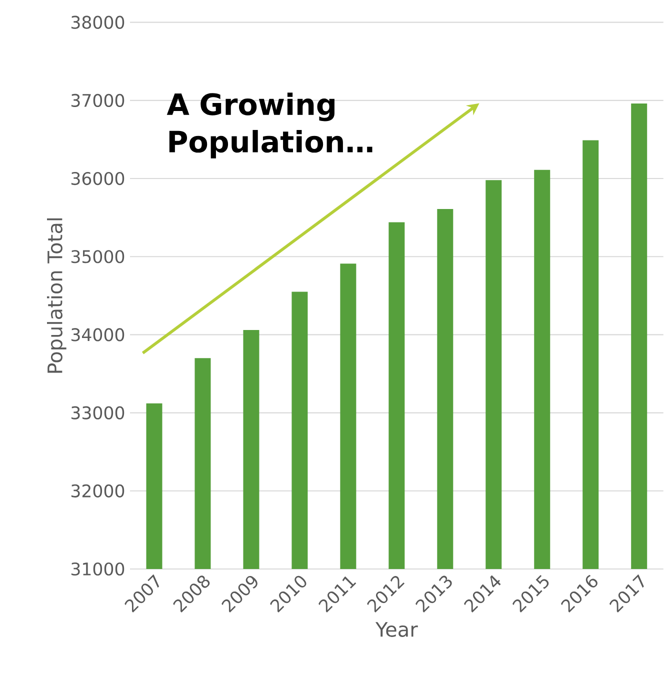  What do you see at coordinates (56, 295) in the screenshot?
I see `y-axis-title: Population Total` at bounding box center [56, 295].